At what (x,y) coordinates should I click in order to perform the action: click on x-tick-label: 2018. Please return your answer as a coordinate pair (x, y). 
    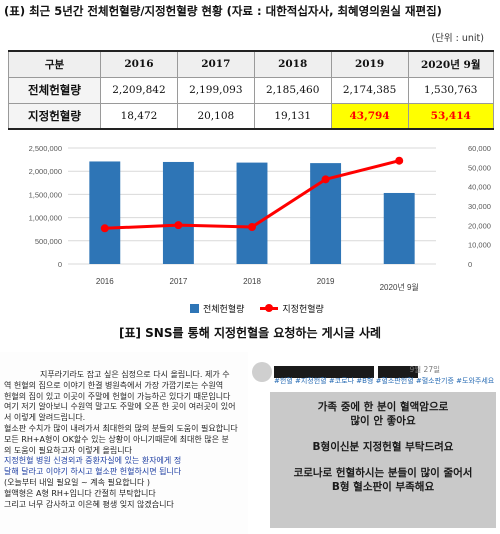
    Looking at the image, I should click on (252, 281).